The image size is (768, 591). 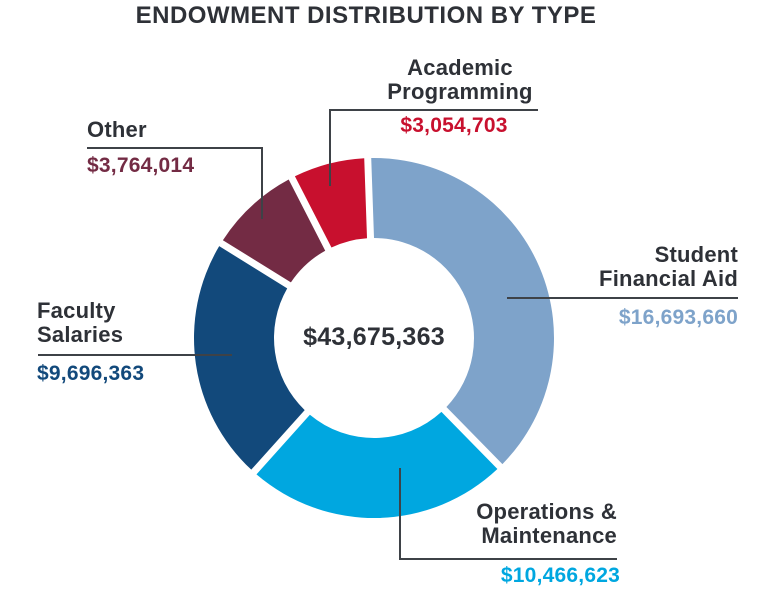 What do you see at coordinates (460, 67) in the screenshot?
I see `callout-label-line: Academic` at bounding box center [460, 67].